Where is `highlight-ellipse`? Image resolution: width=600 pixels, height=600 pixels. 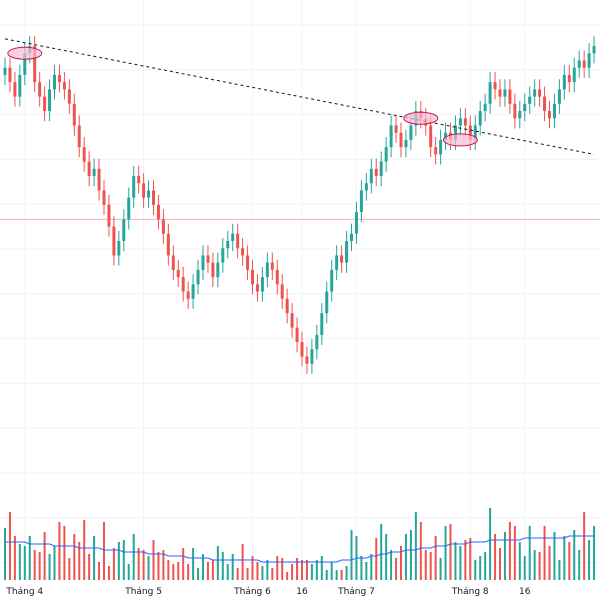 highlight-ellipse is located at coordinates (421, 118).